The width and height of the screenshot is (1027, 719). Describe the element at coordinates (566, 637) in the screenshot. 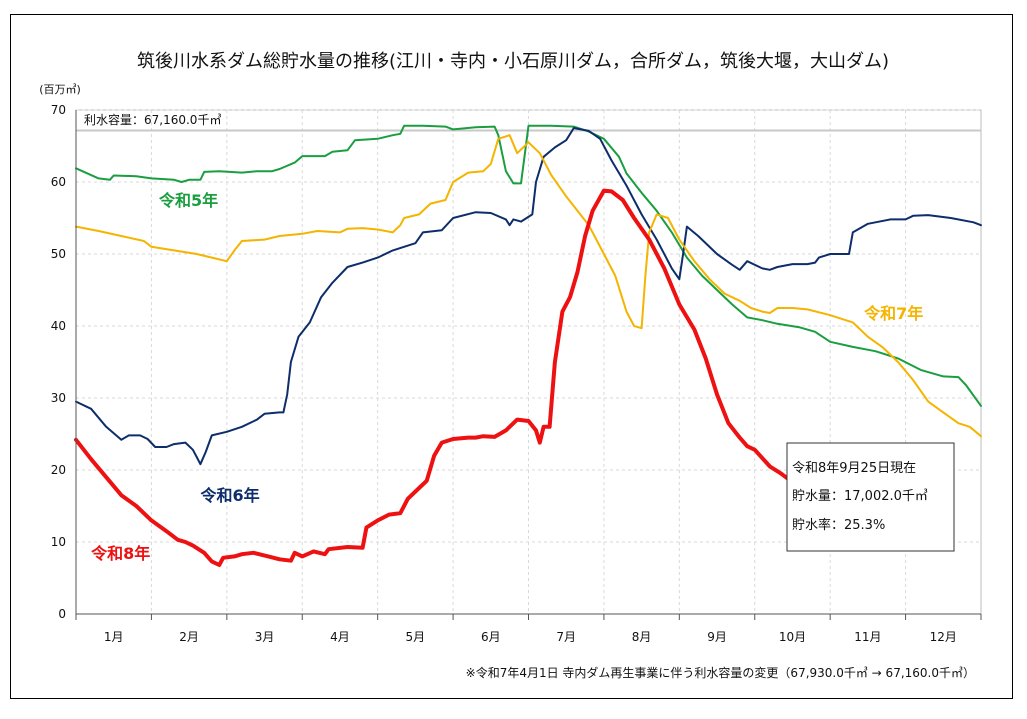

I see `x-tick-label: 7月` at that location.